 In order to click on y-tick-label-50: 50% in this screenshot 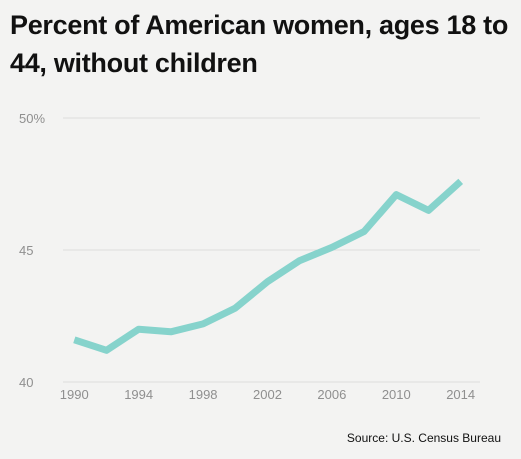, I will do `click(32, 118)`.